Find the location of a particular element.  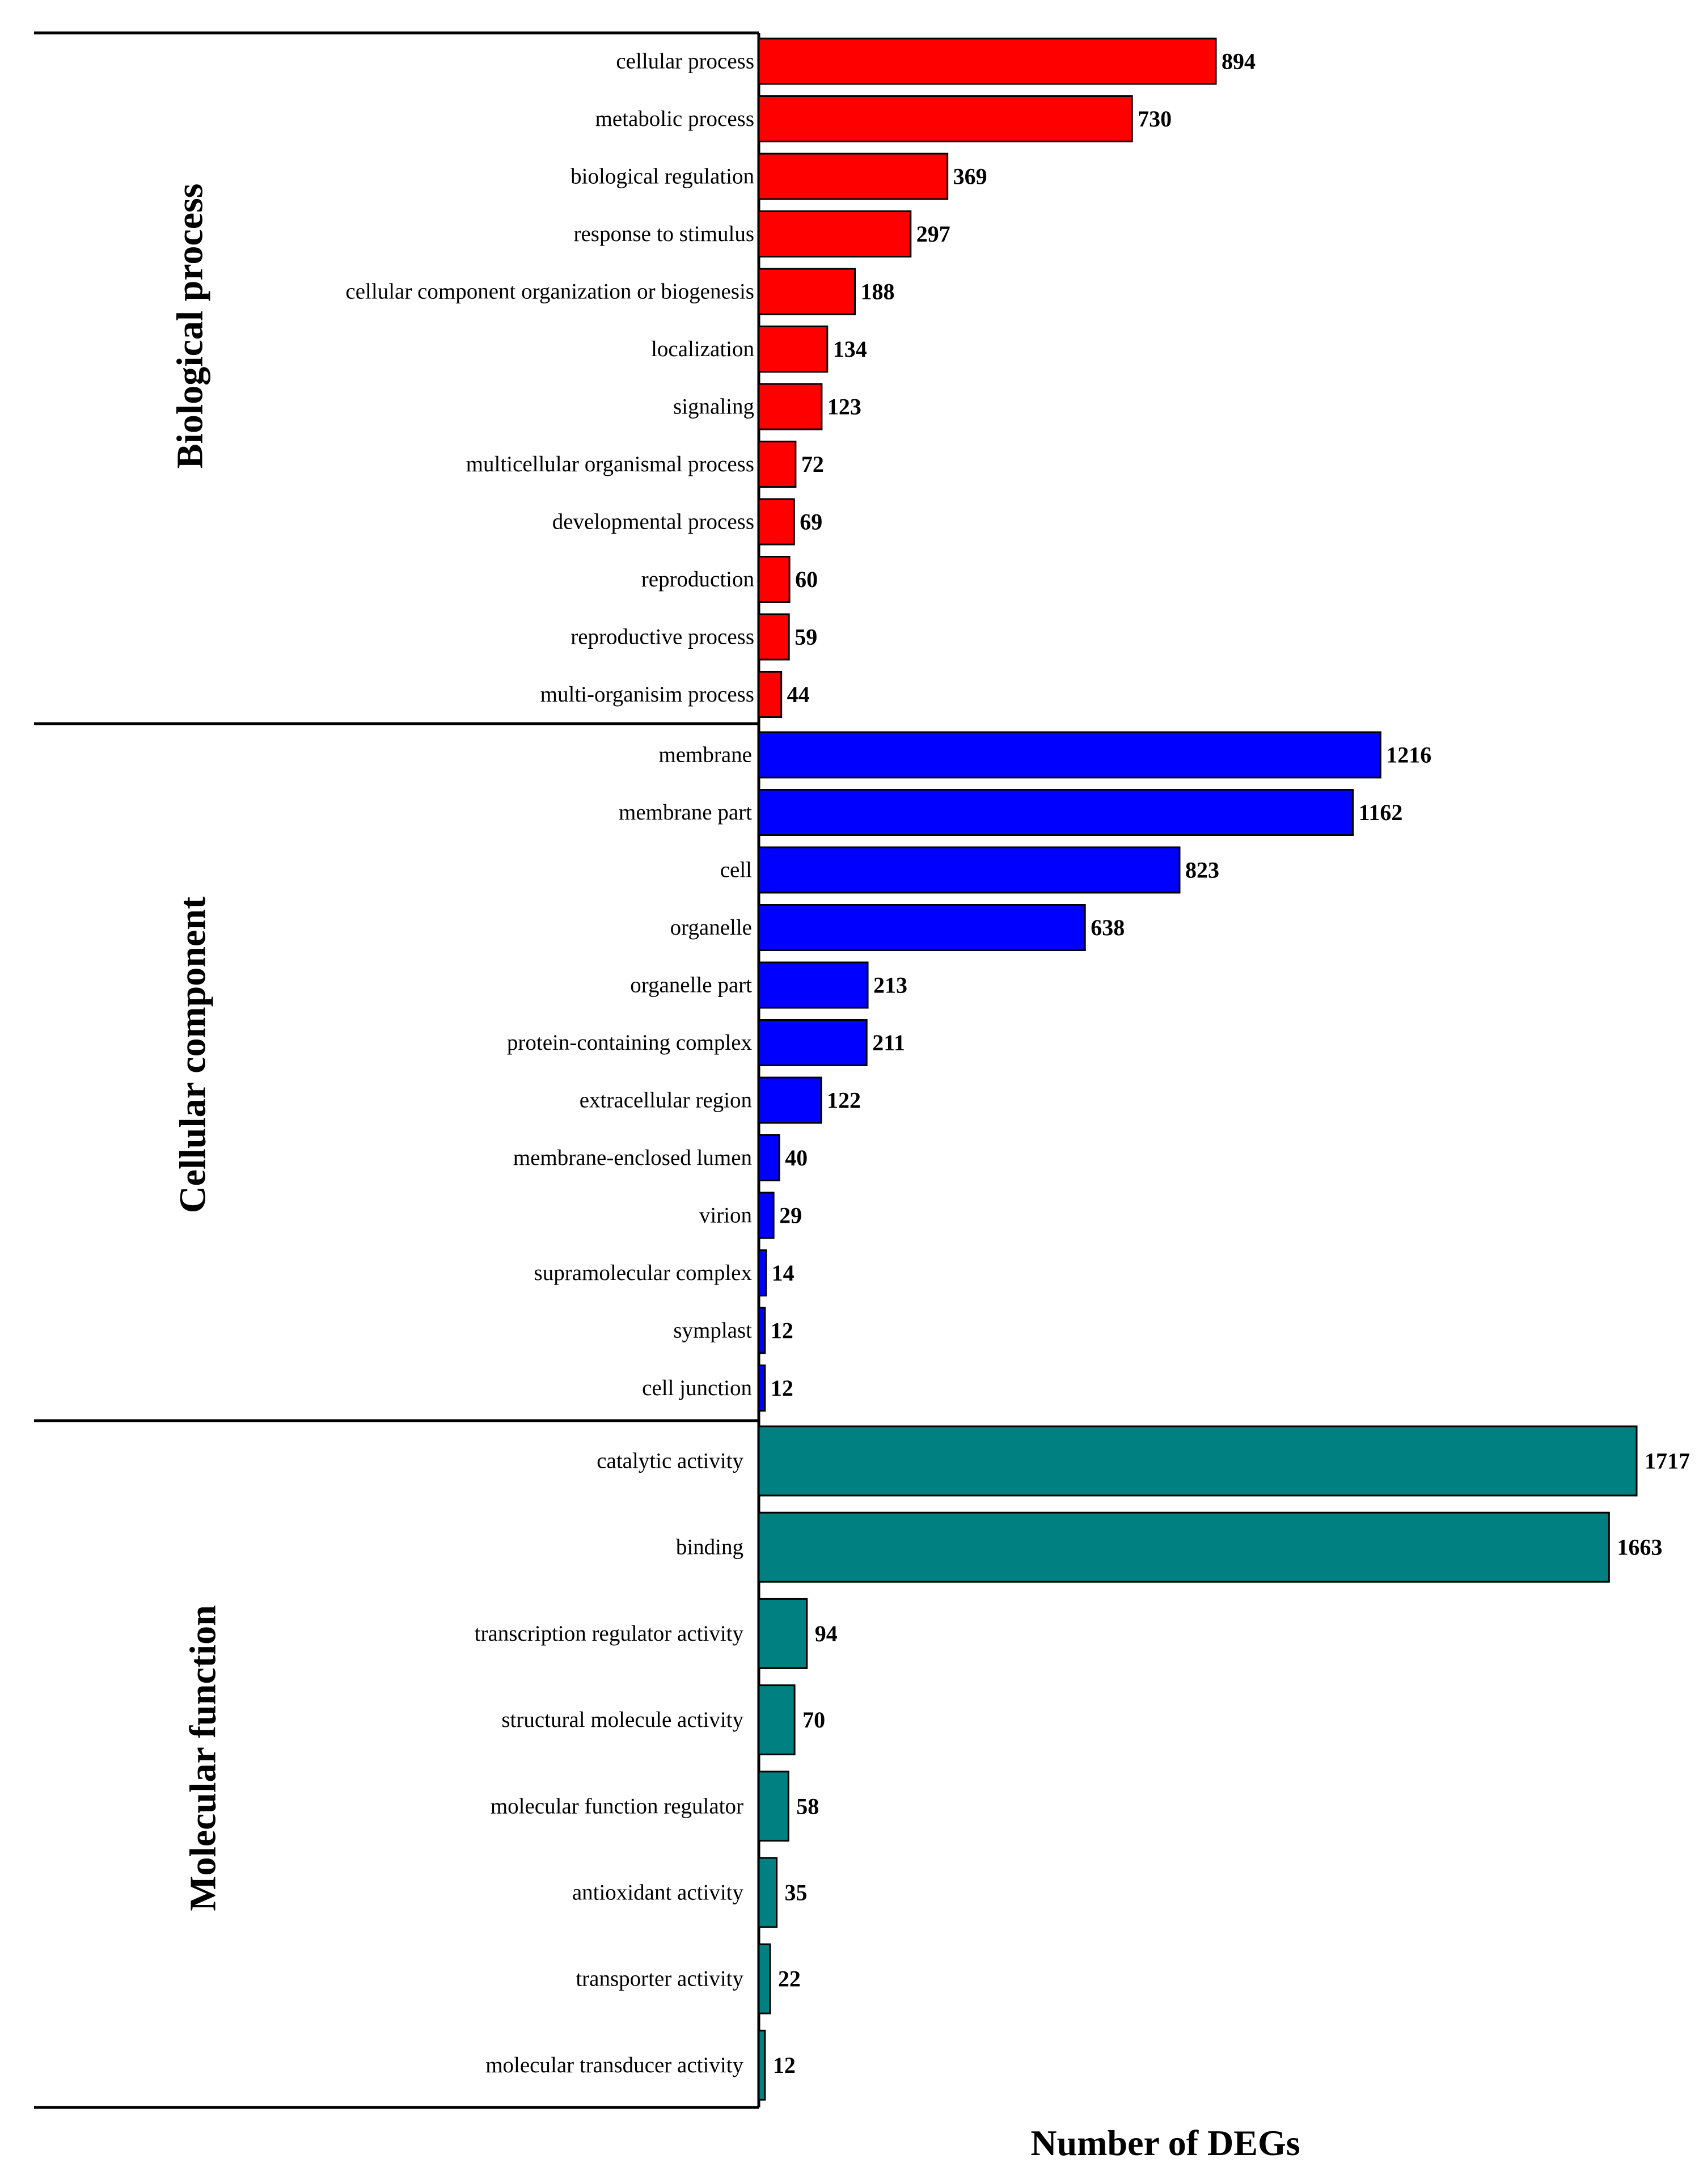

value-label: 188 is located at coordinates (877, 292).